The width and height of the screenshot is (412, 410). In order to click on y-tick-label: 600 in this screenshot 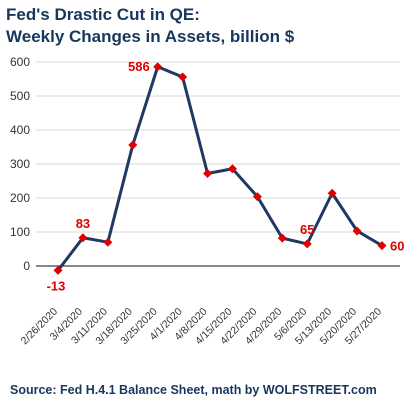, I will do `click(20, 62)`.